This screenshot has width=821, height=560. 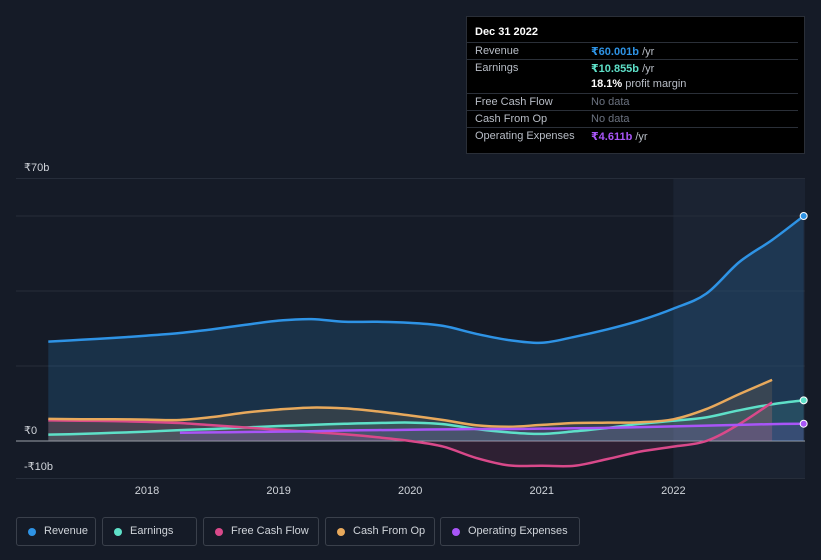 I want to click on tooltip-label-revenue: Revenue, so click(x=497, y=51).